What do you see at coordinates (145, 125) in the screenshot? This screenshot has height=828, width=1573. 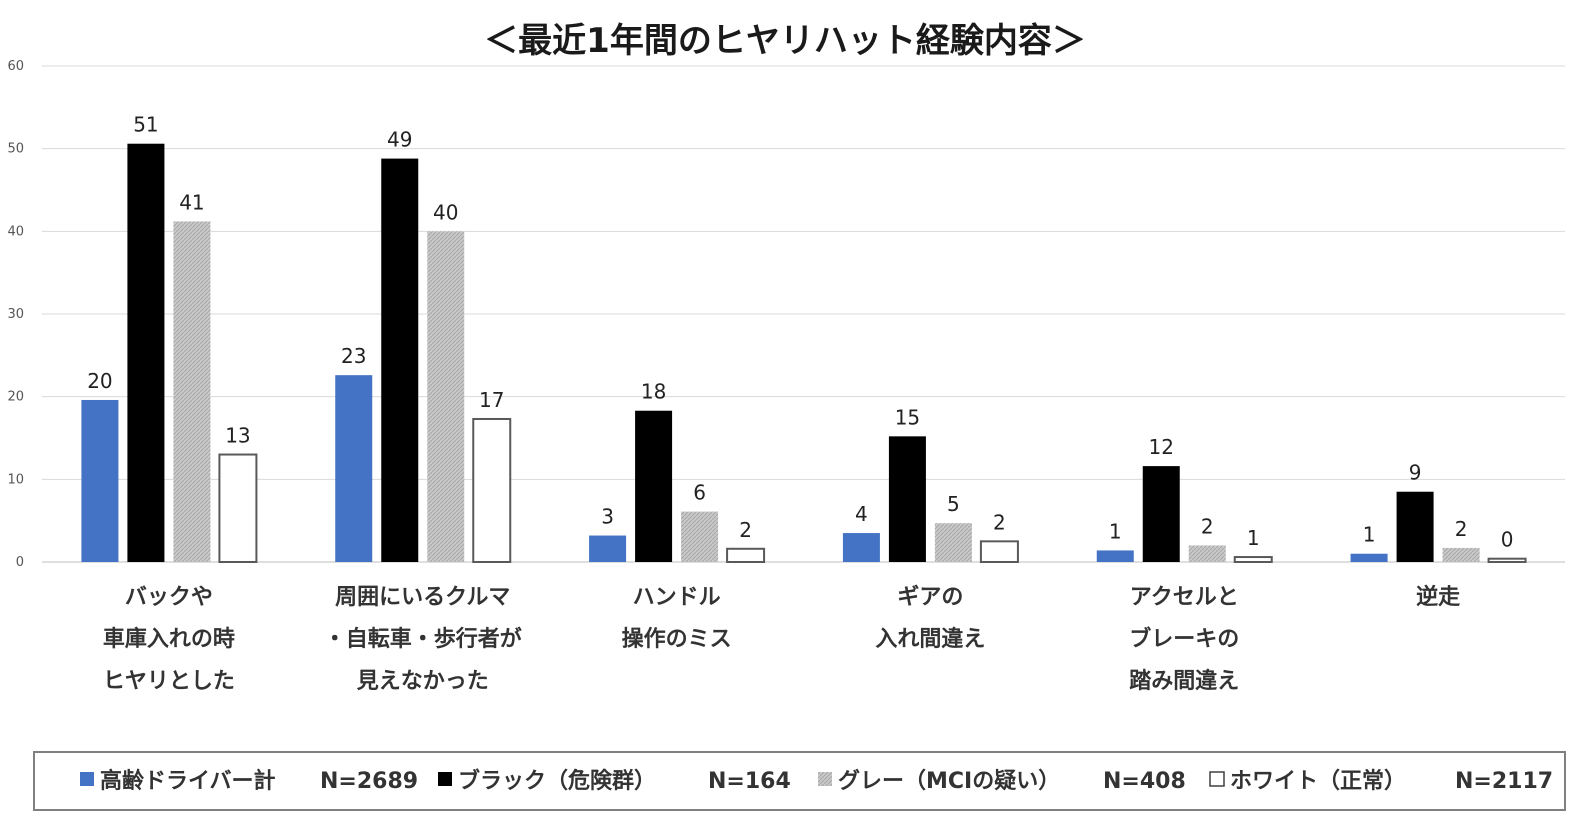 I see `data-label: 51` at bounding box center [145, 125].